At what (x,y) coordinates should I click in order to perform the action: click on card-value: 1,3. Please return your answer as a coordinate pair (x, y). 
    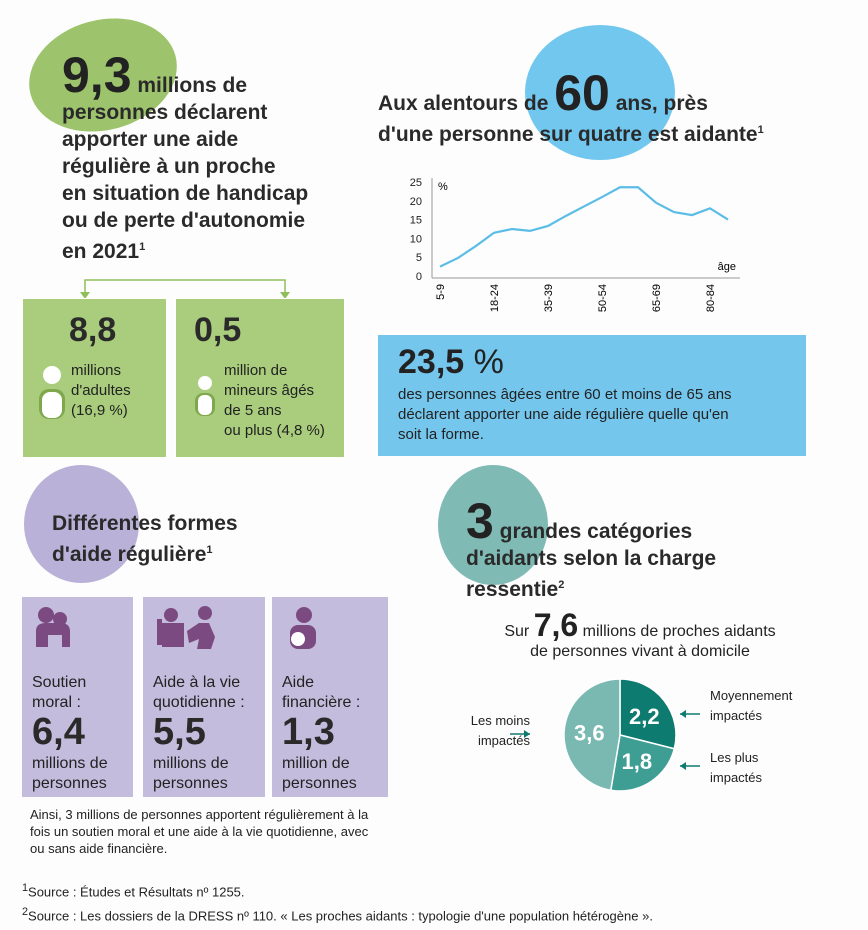
    Looking at the image, I should click on (308, 732).